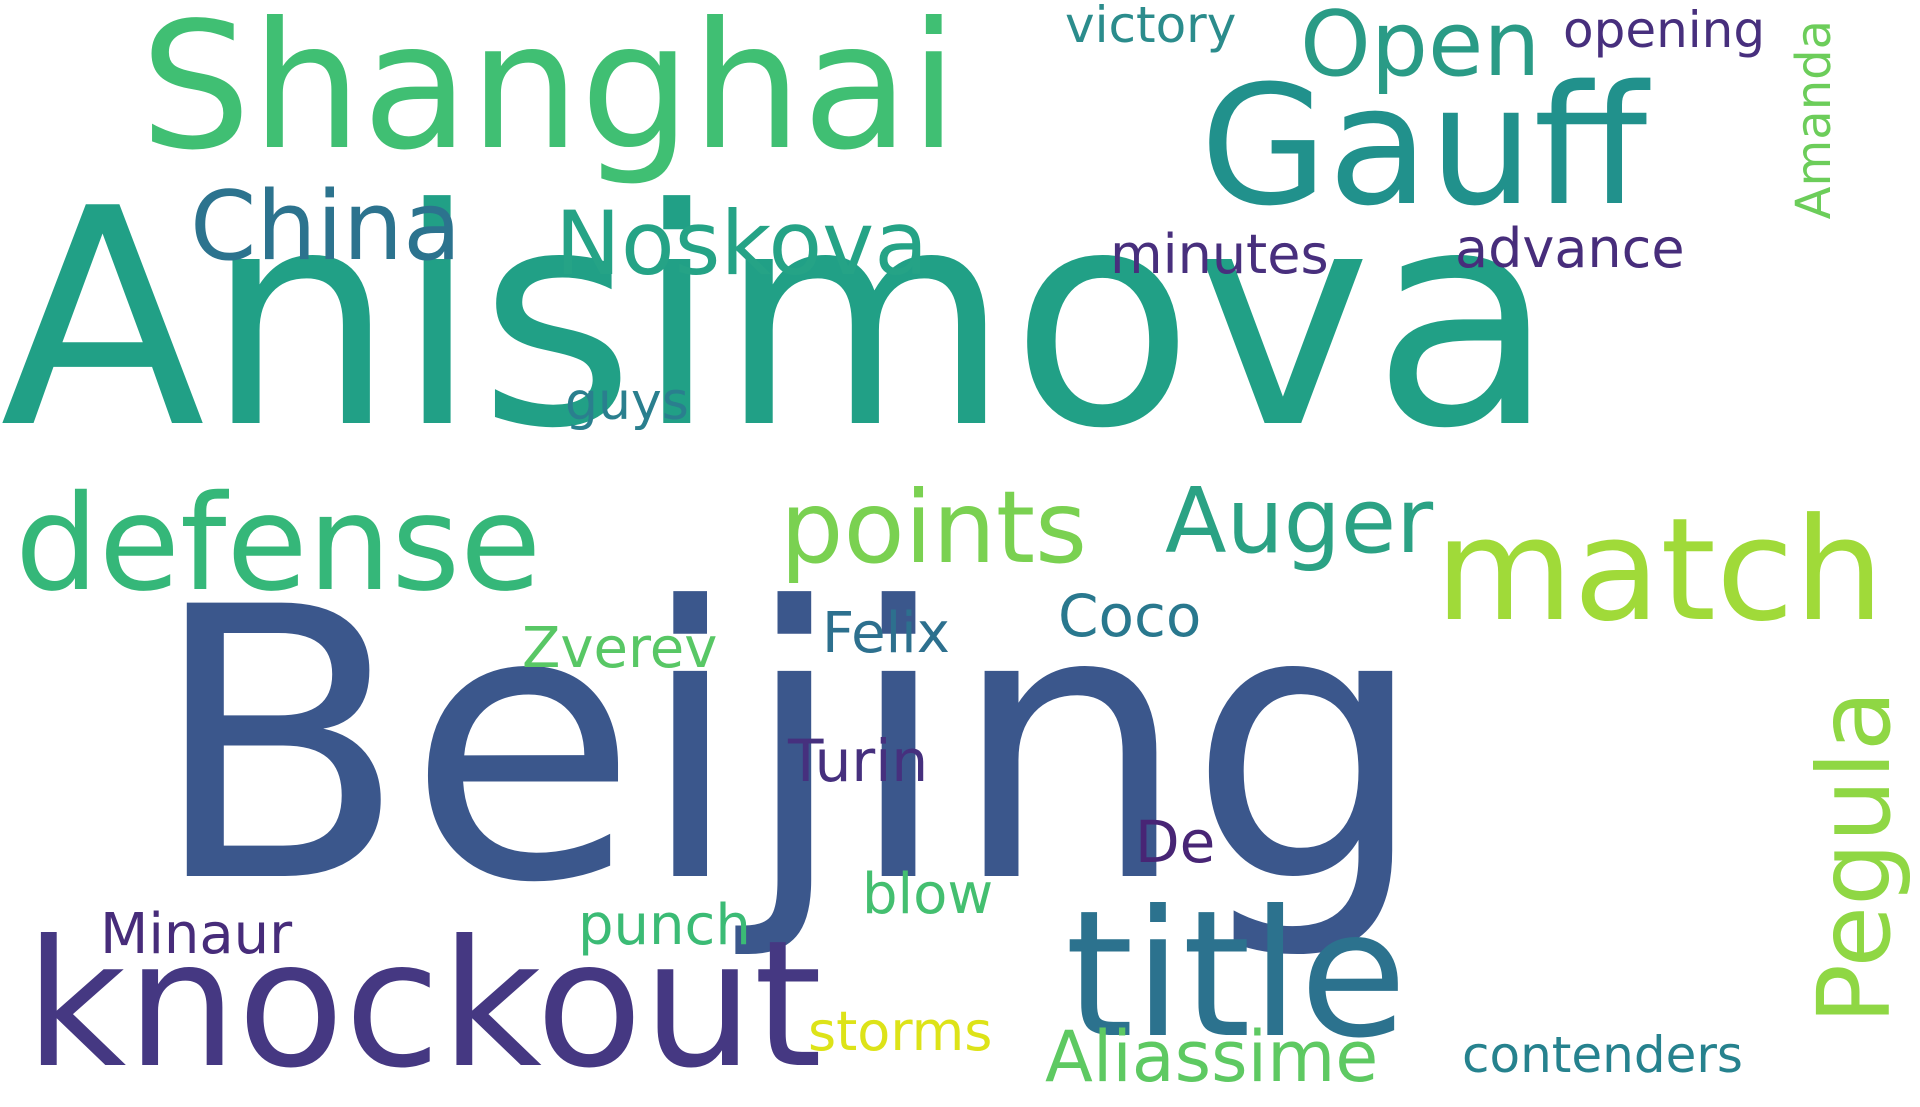  I want to click on word-felix: Felix, so click(886, 633).